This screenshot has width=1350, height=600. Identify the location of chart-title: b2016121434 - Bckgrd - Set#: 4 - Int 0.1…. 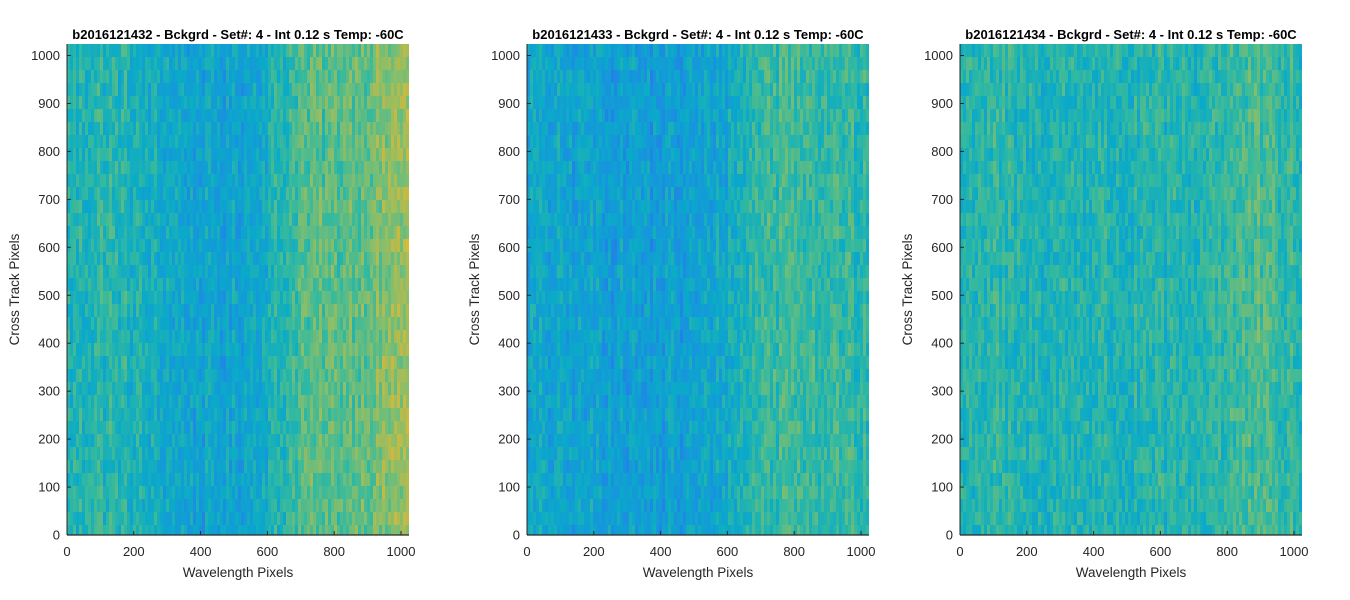
(1131, 34).